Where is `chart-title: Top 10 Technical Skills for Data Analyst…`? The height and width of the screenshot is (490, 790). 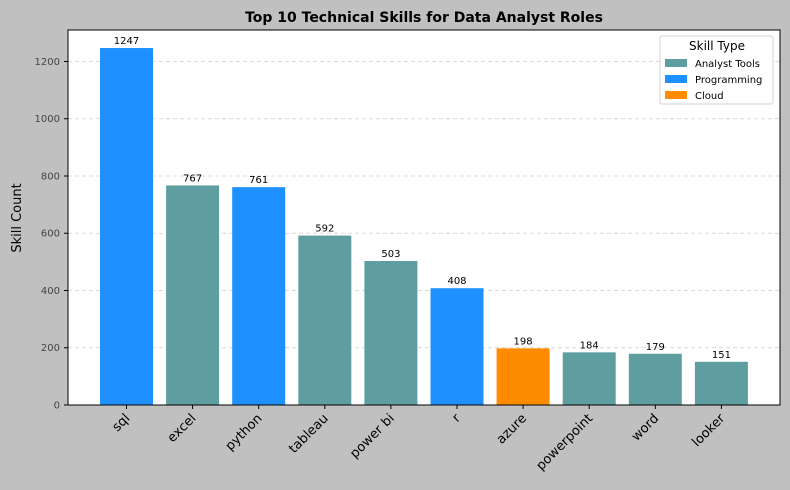
chart-title: Top 10 Technical Skills for Data Analyst… is located at coordinates (424, 18).